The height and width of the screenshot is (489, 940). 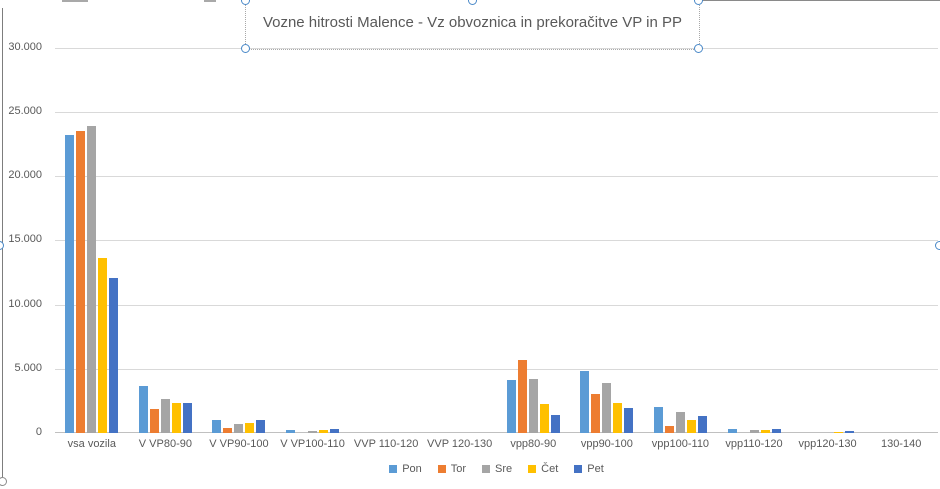 I want to click on bar-Tor-V VP80-90, so click(x=154, y=421).